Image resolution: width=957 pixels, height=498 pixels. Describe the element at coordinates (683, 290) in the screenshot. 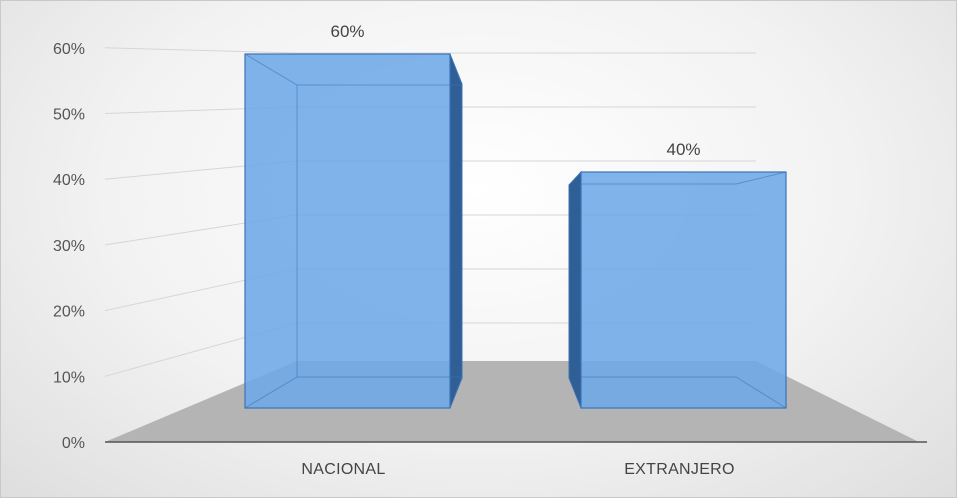

I see `bar-front-face` at that location.